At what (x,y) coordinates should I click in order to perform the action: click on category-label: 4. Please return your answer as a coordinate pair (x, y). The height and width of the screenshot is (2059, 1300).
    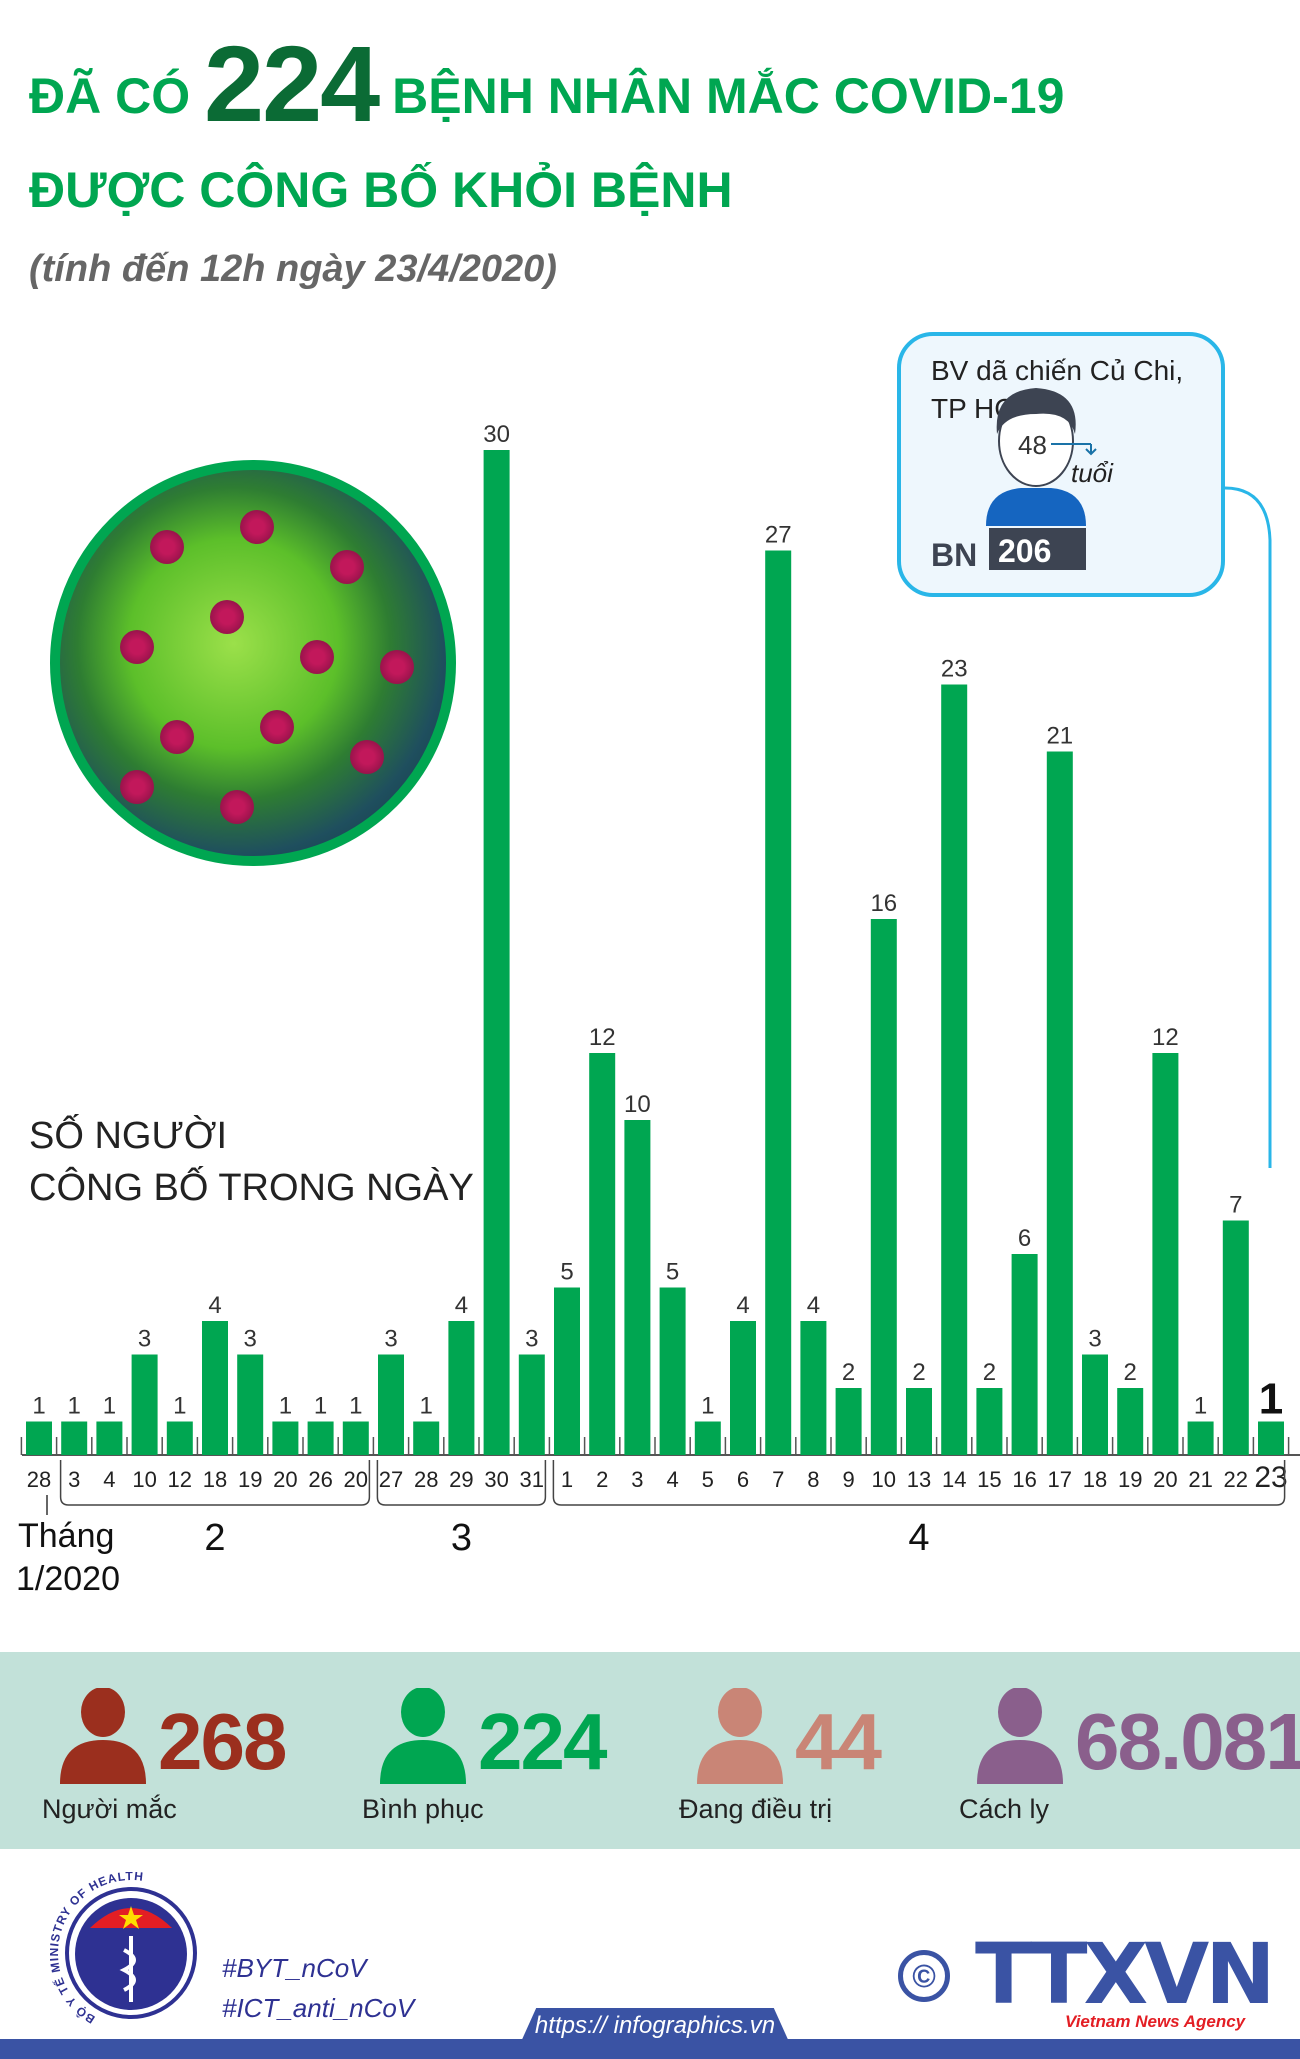
    Looking at the image, I should click on (109, 1479).